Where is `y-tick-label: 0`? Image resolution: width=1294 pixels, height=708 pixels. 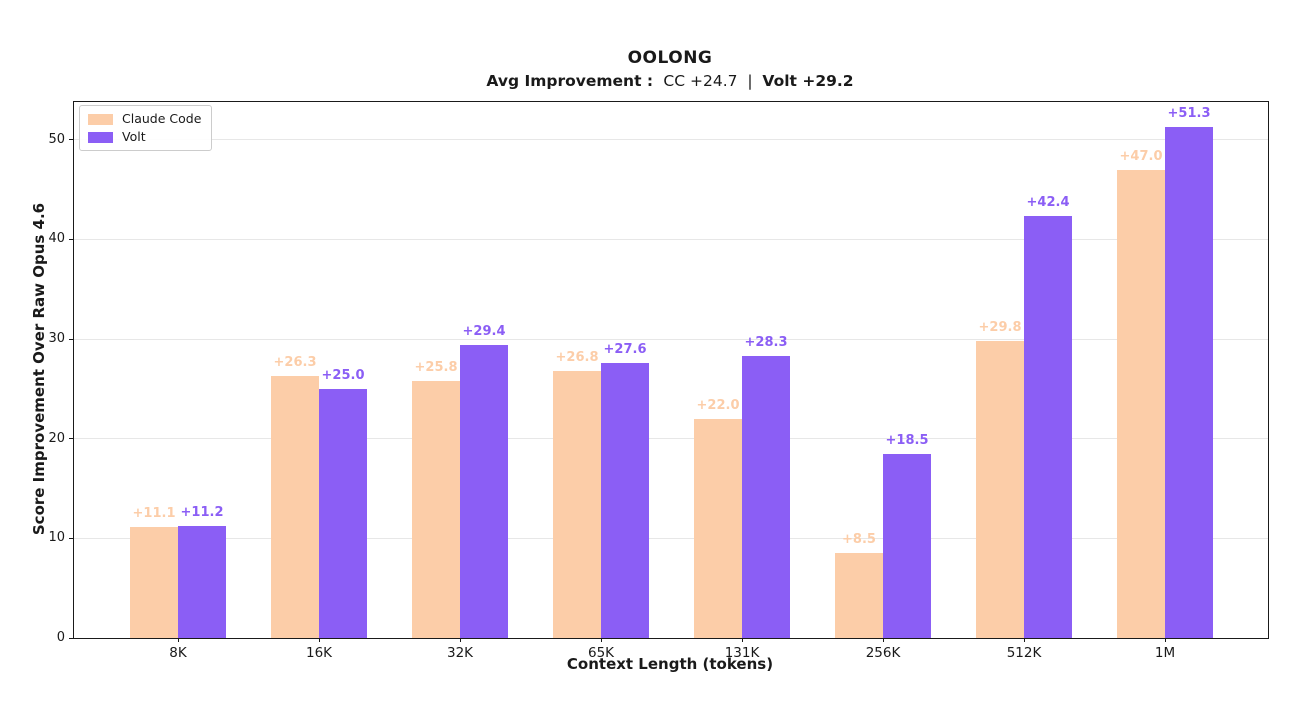
y-tick-label: 0 is located at coordinates (60, 637).